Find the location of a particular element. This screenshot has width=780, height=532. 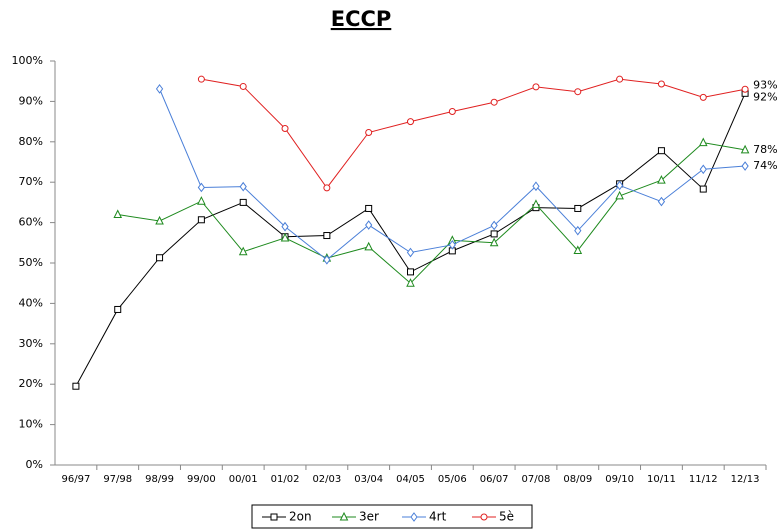

data-label: 93% is located at coordinates (765, 84).